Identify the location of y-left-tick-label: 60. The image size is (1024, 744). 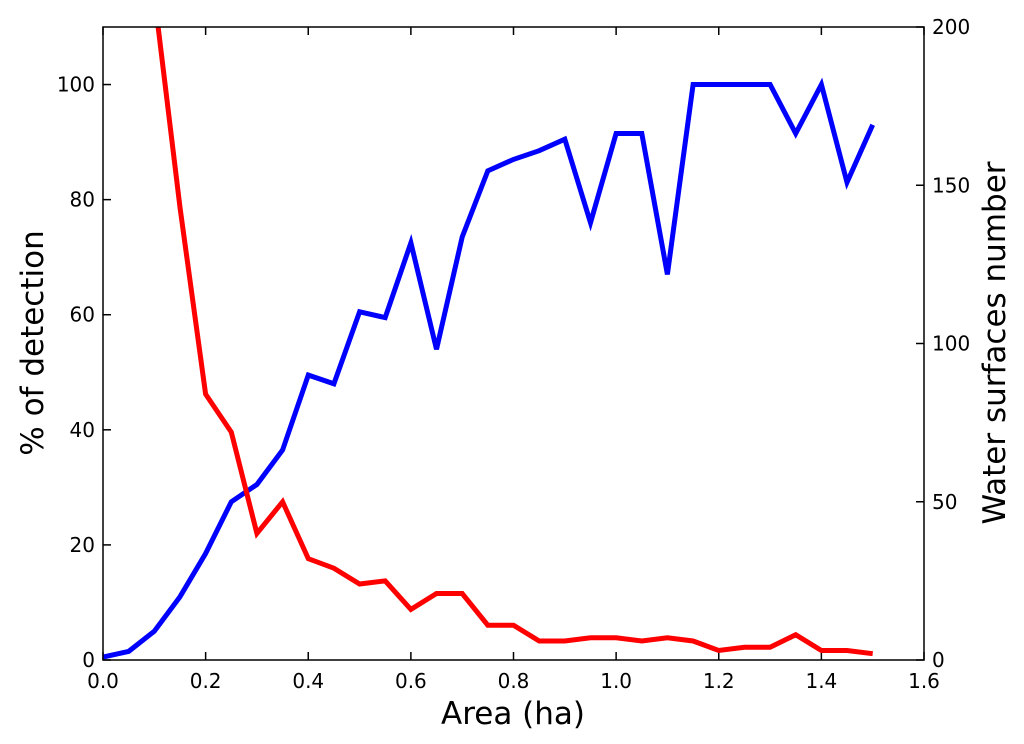
(82, 315).